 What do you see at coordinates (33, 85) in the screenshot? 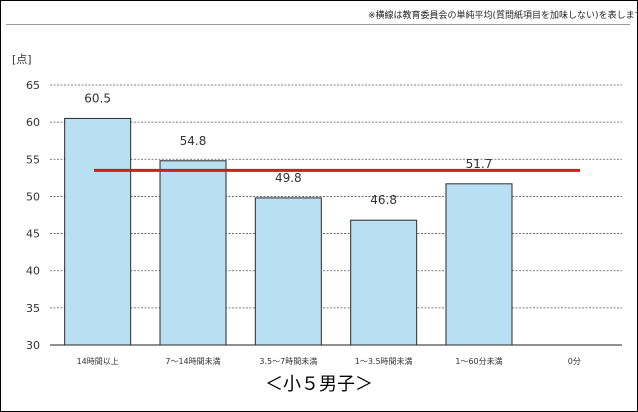
I see `y-tick-label: 65` at bounding box center [33, 85].